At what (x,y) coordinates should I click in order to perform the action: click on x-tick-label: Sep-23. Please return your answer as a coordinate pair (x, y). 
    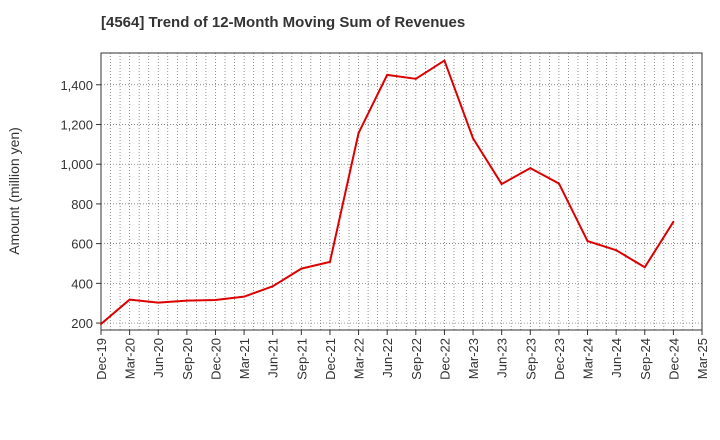
    Looking at the image, I should click on (530, 359).